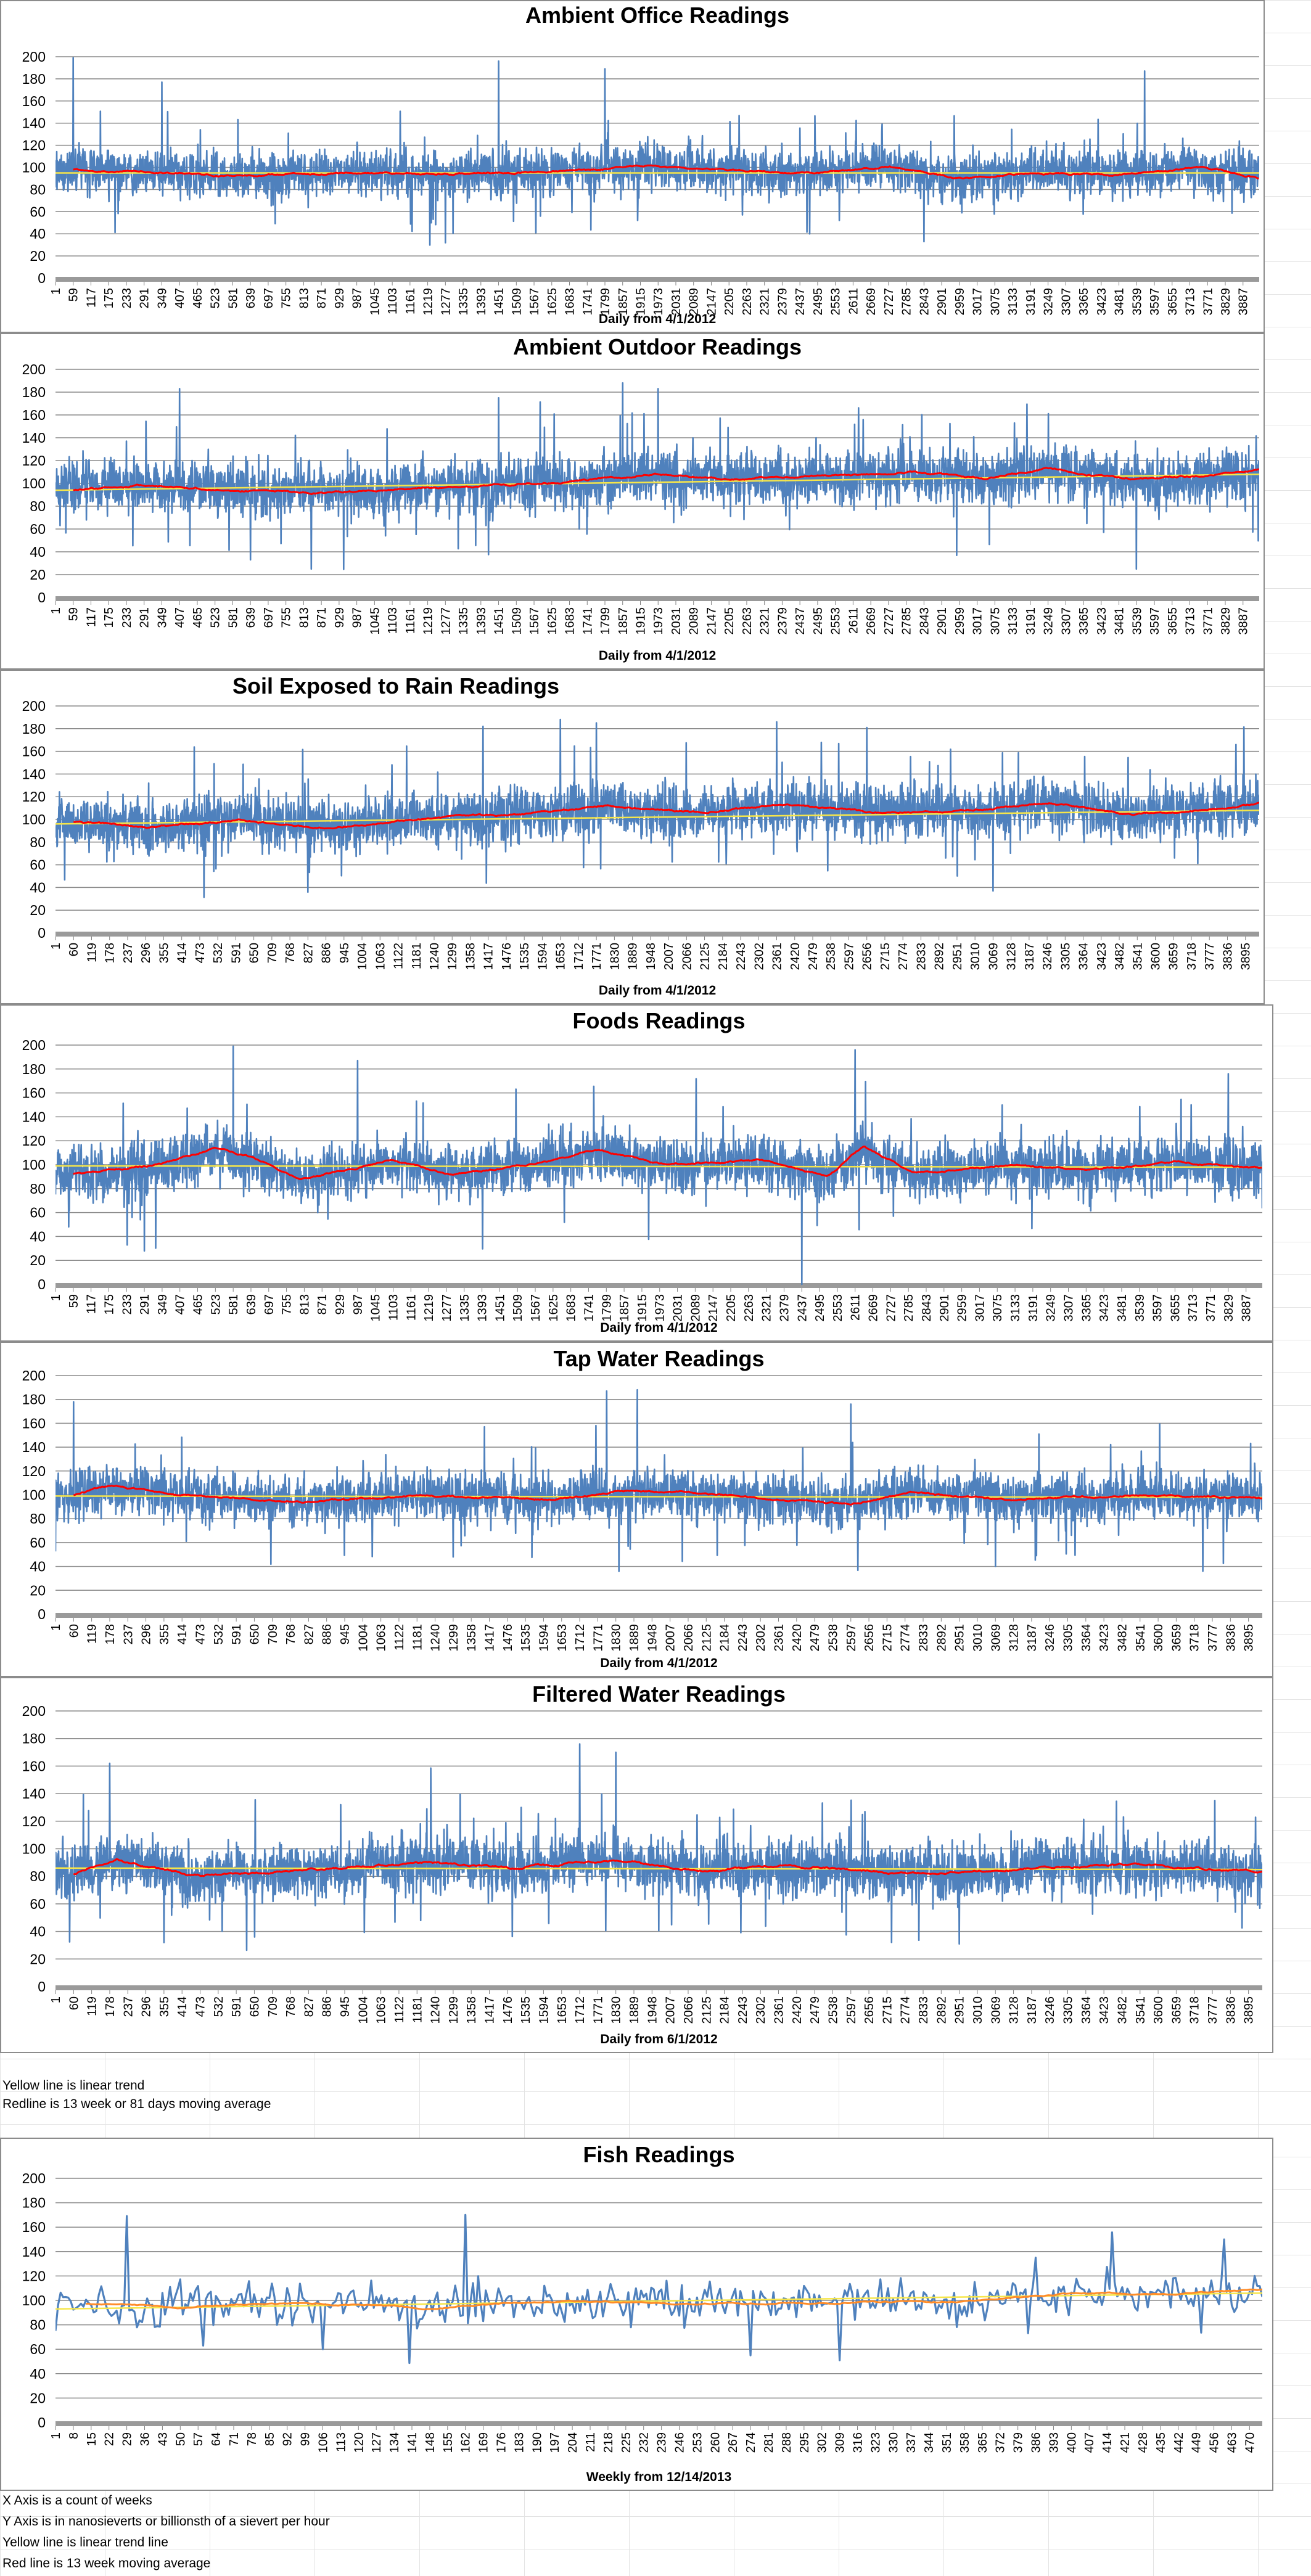 The image size is (1311, 2576). What do you see at coordinates (1173, 621) in the screenshot?
I see `x-tick-label: 3655` at bounding box center [1173, 621].